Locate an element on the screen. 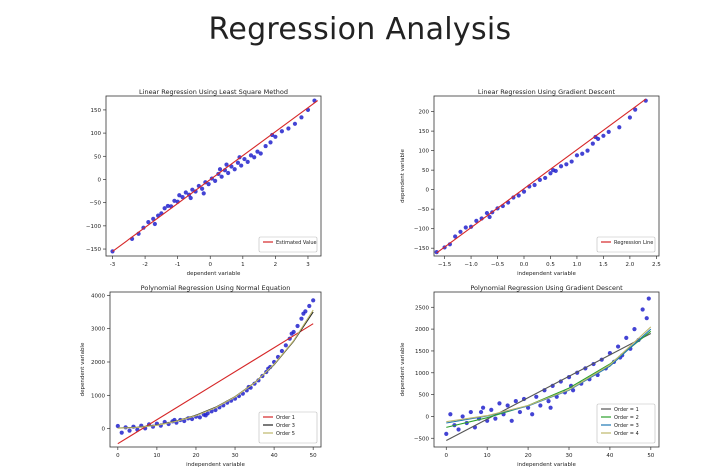  chart-title: Linear Regression Using Gradient Descent is located at coordinates (547, 92).